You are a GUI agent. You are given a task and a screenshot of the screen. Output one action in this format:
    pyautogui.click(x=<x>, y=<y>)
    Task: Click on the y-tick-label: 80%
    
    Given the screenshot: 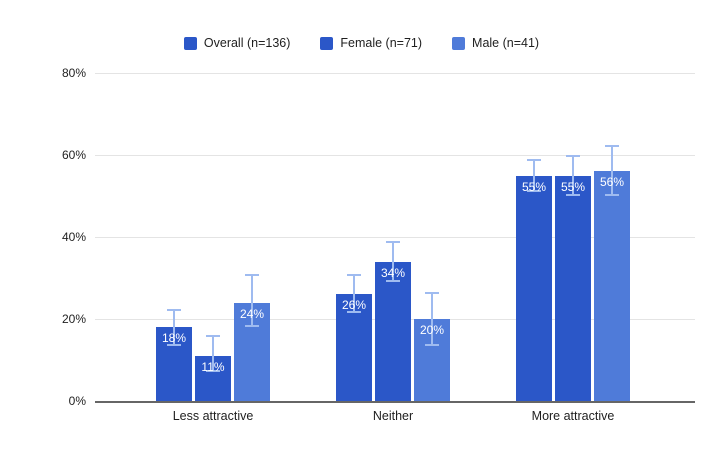 What is the action you would take?
    pyautogui.click(x=73, y=73)
    